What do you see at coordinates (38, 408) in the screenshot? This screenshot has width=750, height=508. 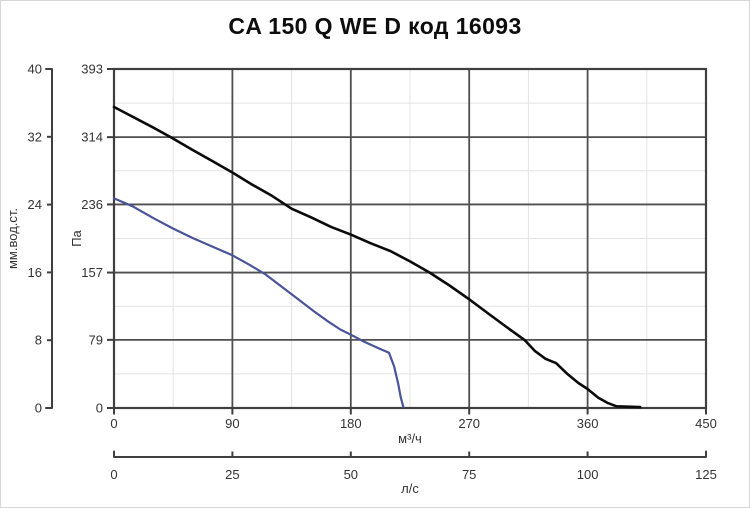 I see `mm-tick-label: 0` at bounding box center [38, 408].